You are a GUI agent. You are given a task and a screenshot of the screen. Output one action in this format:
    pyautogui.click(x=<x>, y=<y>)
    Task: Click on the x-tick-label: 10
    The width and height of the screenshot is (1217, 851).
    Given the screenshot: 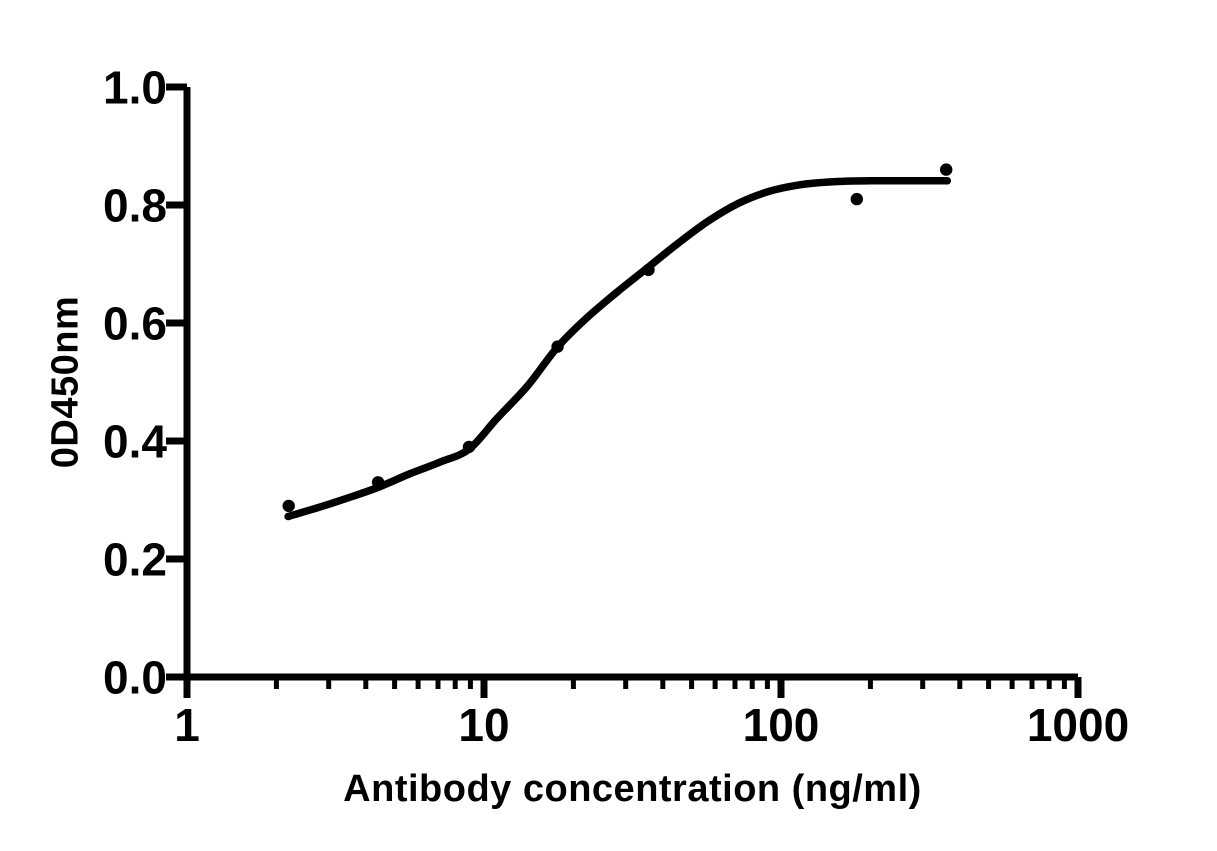 What is the action you would take?
    pyautogui.click(x=483, y=725)
    